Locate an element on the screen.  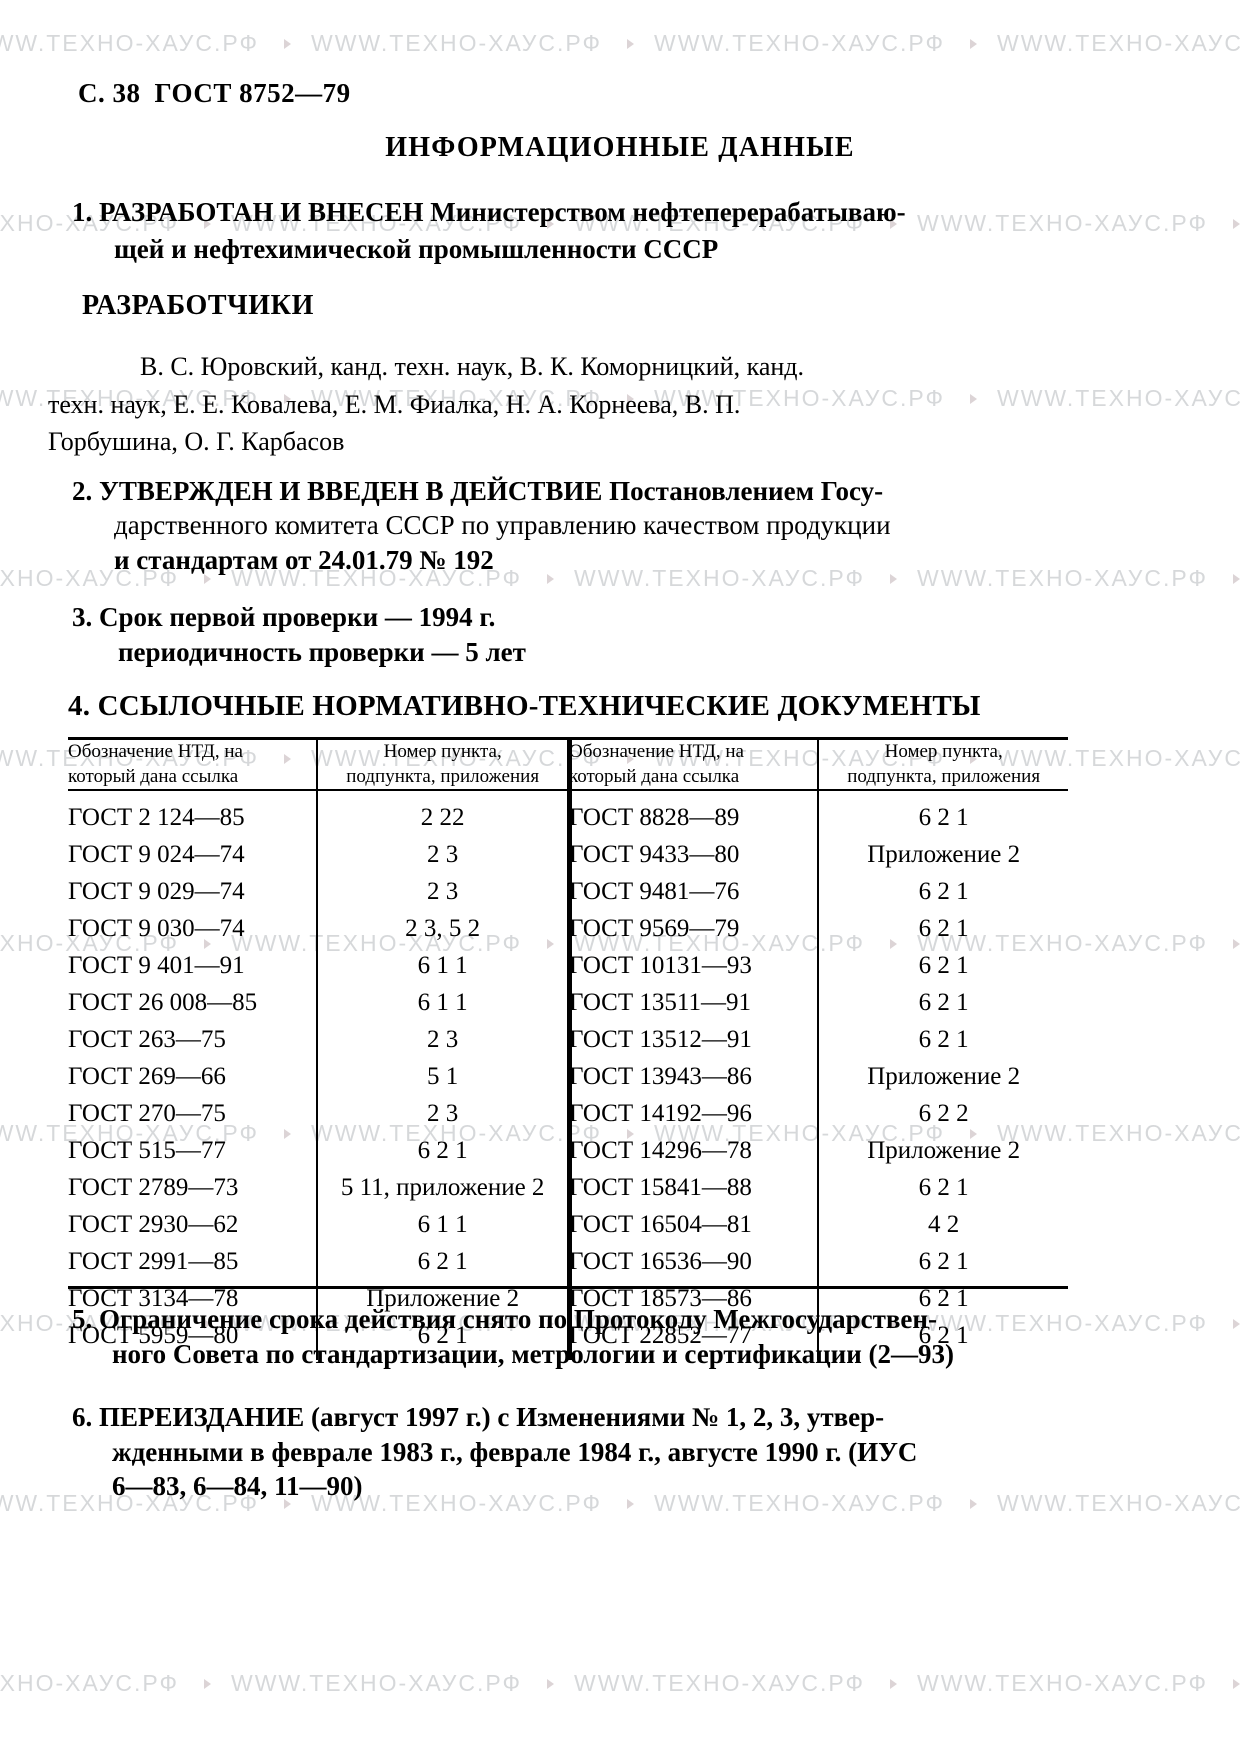
column-header-ntd-right-line1: Обозначение НТД, на is located at coordinates (656, 751).